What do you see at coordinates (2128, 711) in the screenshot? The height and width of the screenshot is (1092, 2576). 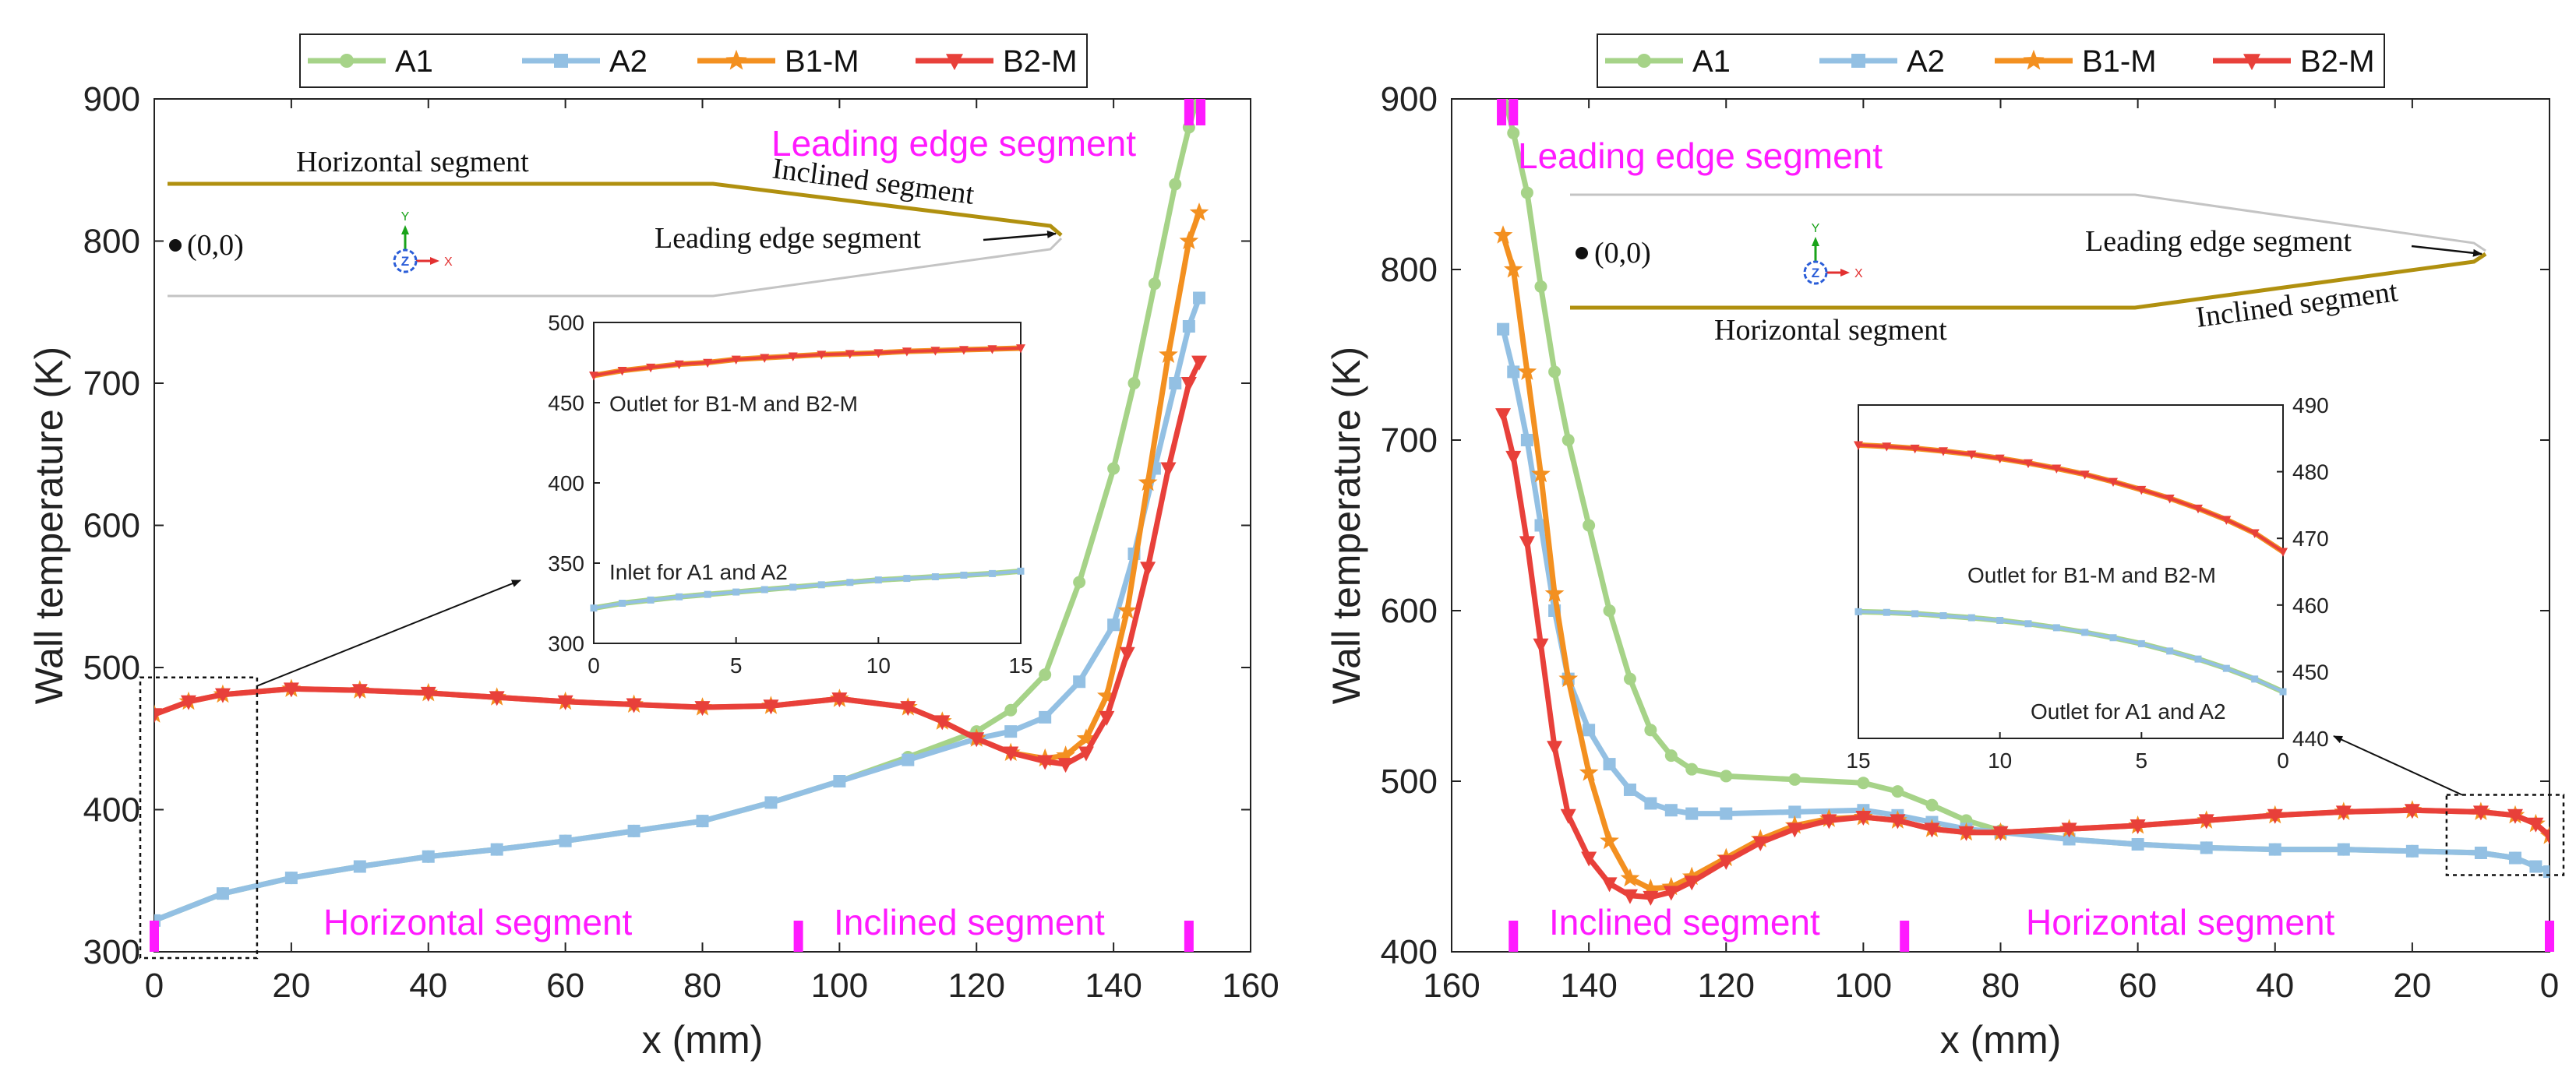 I see `inset-label-bottom: Outlet for A1 and A2` at bounding box center [2128, 711].